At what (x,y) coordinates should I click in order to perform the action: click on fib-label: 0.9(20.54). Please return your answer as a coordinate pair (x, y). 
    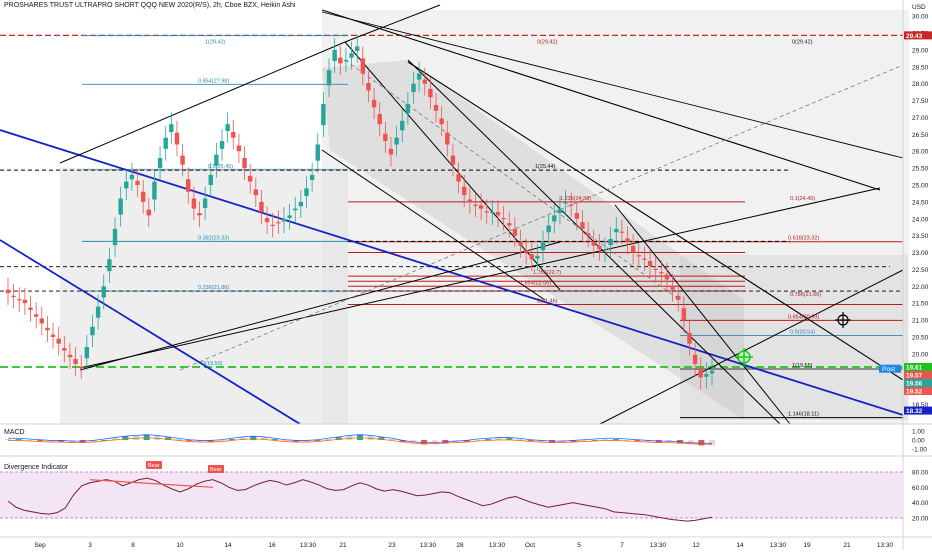
    Looking at the image, I should click on (802, 333).